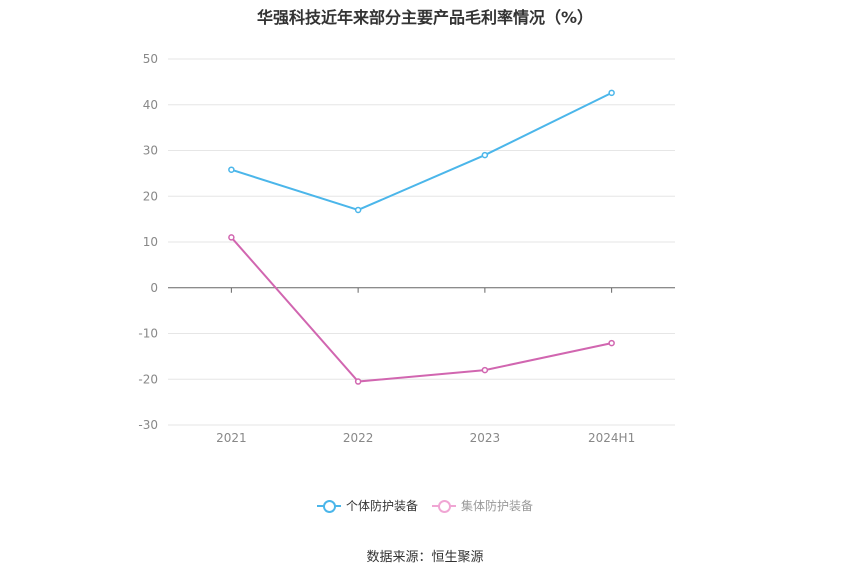 The height and width of the screenshot is (575, 850). I want to click on y-tick-label: -10, so click(148, 334).